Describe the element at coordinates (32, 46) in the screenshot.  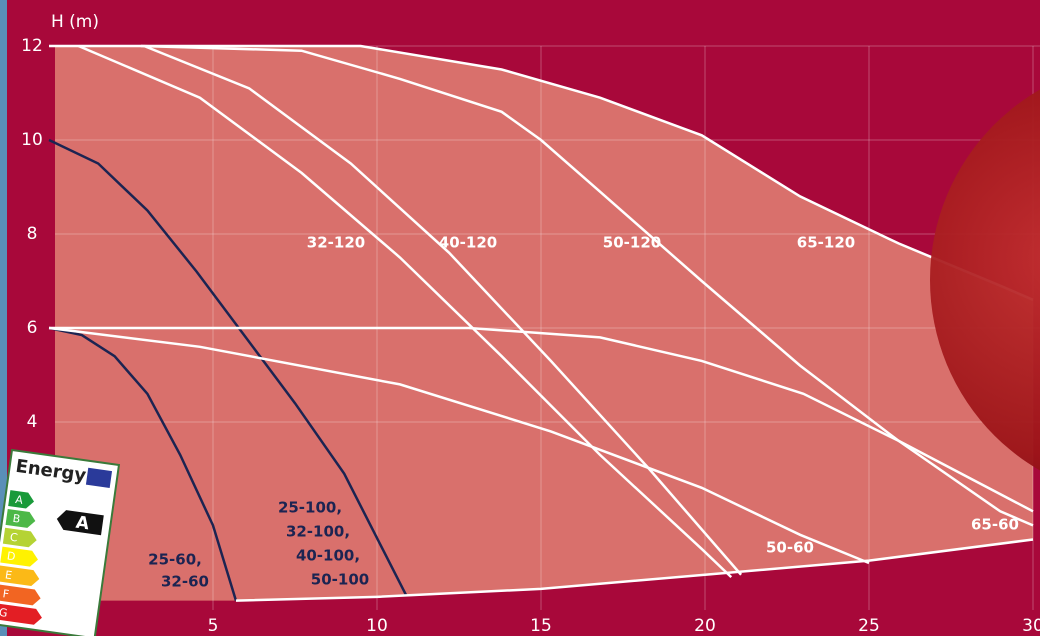
I see `y-tick-label: 12` at that location.